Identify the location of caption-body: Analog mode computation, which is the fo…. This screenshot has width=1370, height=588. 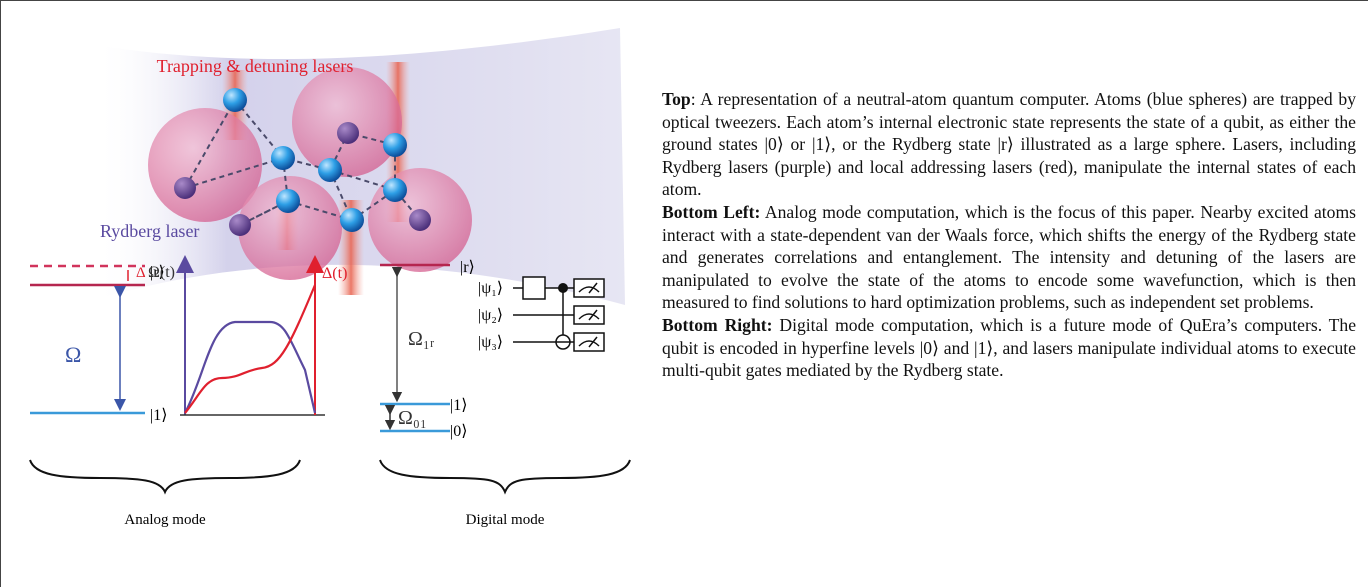
(1009, 257).